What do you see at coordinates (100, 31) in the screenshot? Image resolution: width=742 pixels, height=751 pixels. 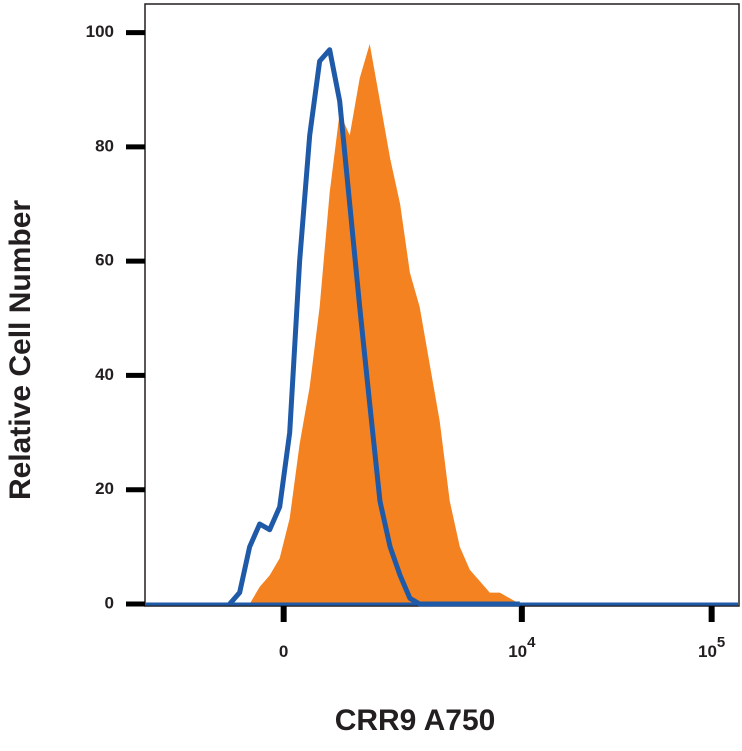 I see `y-tick-label: 100` at bounding box center [100, 31].